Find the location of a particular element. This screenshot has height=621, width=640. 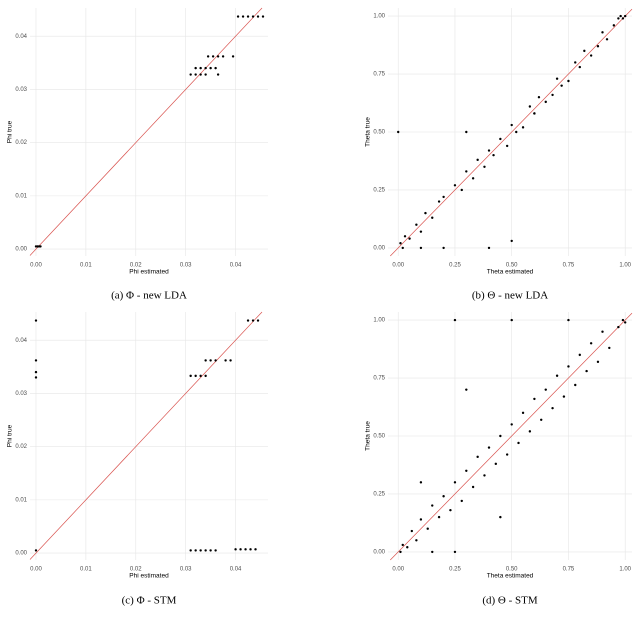

y-tick-label: 0.04 is located at coordinates (21, 37).